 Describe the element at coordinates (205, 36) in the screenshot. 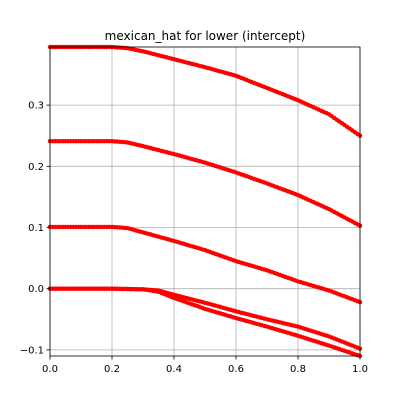

I see `chart-title: mexican_hat for lower (intercept)` at that location.